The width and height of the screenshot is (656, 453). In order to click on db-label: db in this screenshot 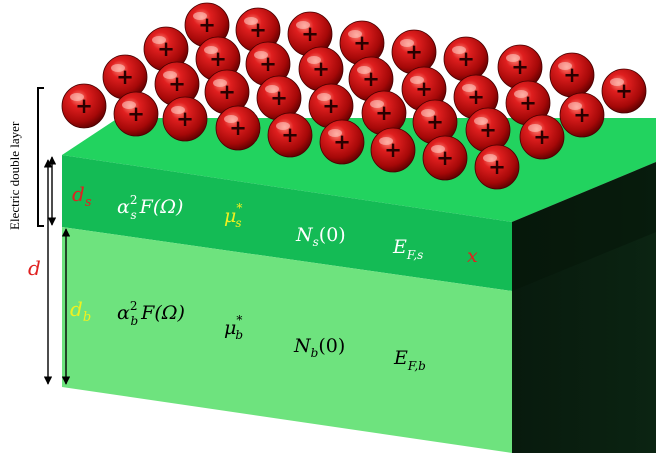, I will do `click(80, 311)`.